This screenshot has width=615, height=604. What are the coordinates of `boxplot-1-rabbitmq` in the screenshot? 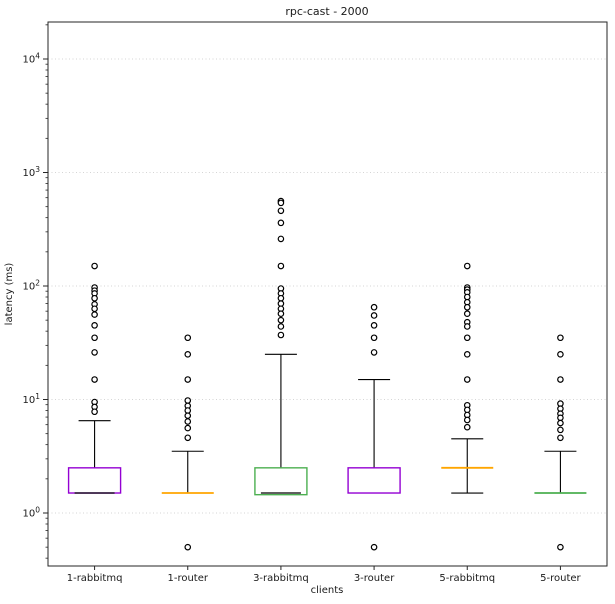 It's located at (94, 378).